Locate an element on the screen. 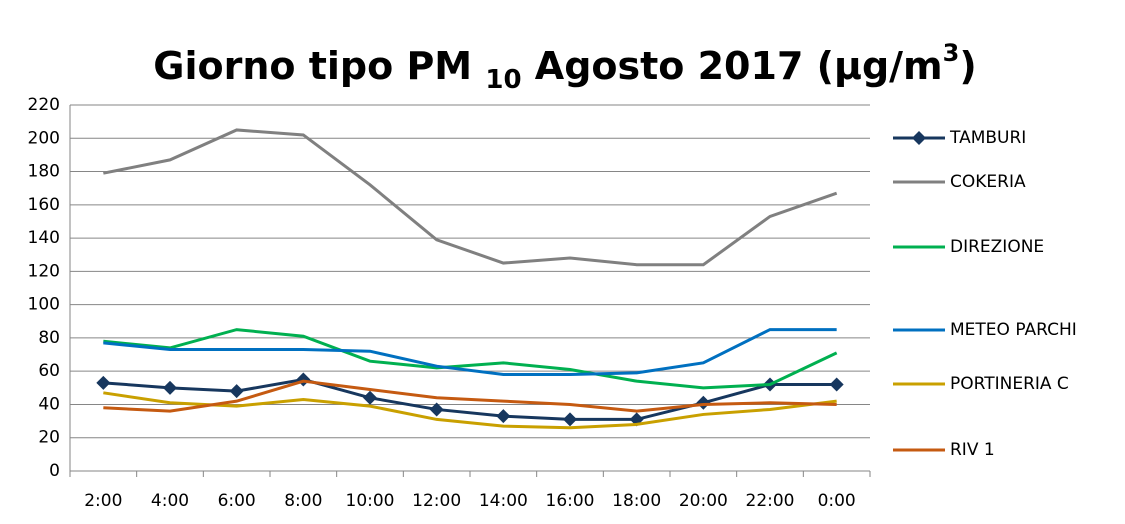  title-rest: Agosto 2017 (µg/m is located at coordinates (739, 66).